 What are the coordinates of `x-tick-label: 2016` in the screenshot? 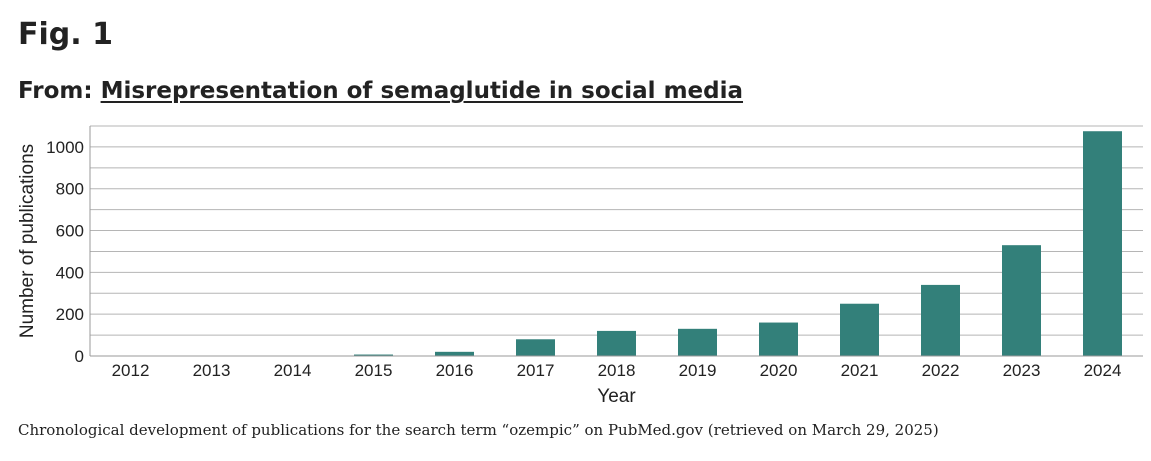 It's located at (455, 370).